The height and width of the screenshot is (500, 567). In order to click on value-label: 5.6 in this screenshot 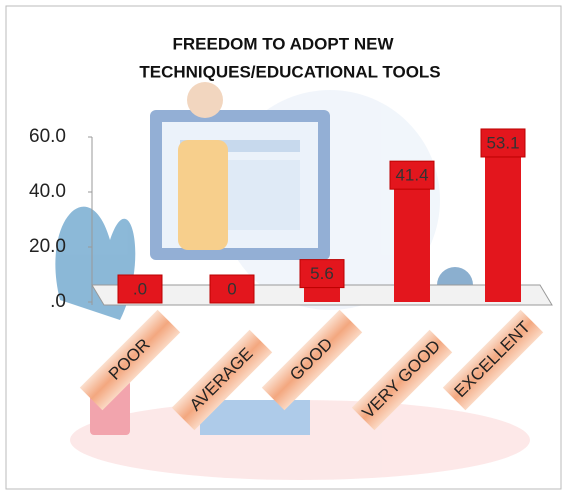, I will do `click(322, 273)`.